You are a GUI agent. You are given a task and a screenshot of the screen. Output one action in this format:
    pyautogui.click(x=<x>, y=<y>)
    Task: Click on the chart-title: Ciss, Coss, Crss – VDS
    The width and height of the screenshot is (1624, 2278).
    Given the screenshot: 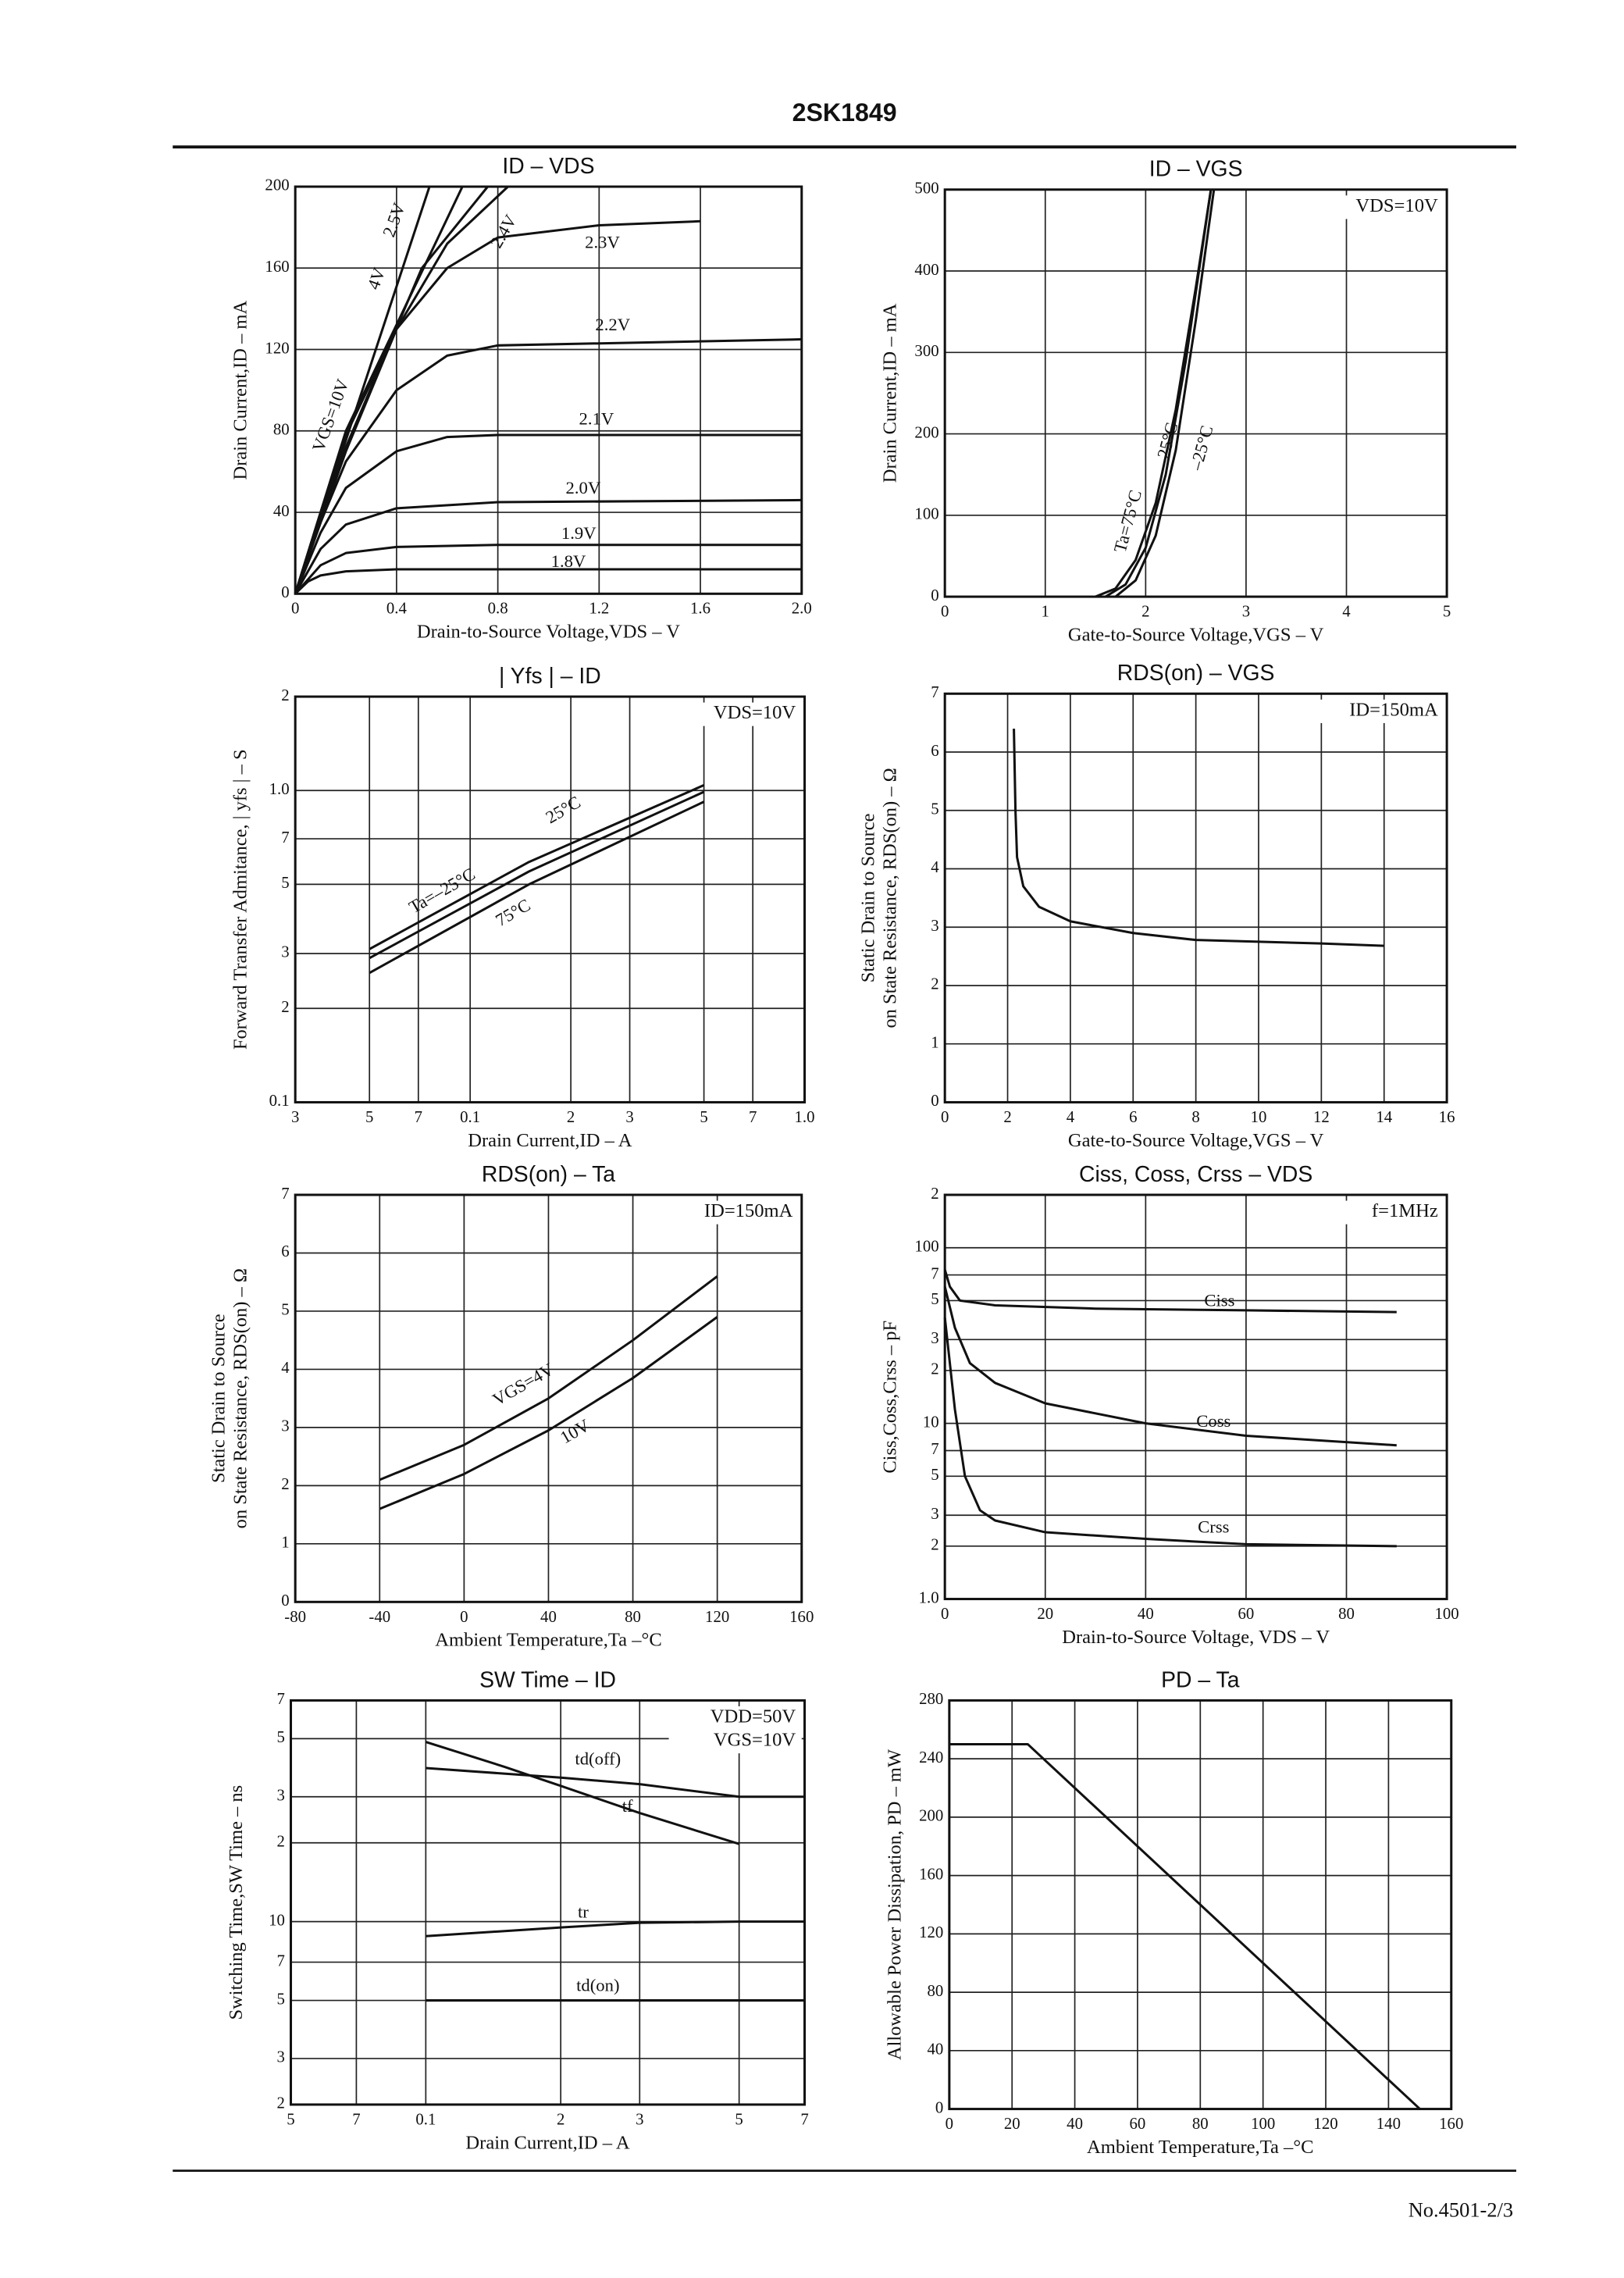 What is the action you would take?
    pyautogui.click(x=1195, y=1173)
    